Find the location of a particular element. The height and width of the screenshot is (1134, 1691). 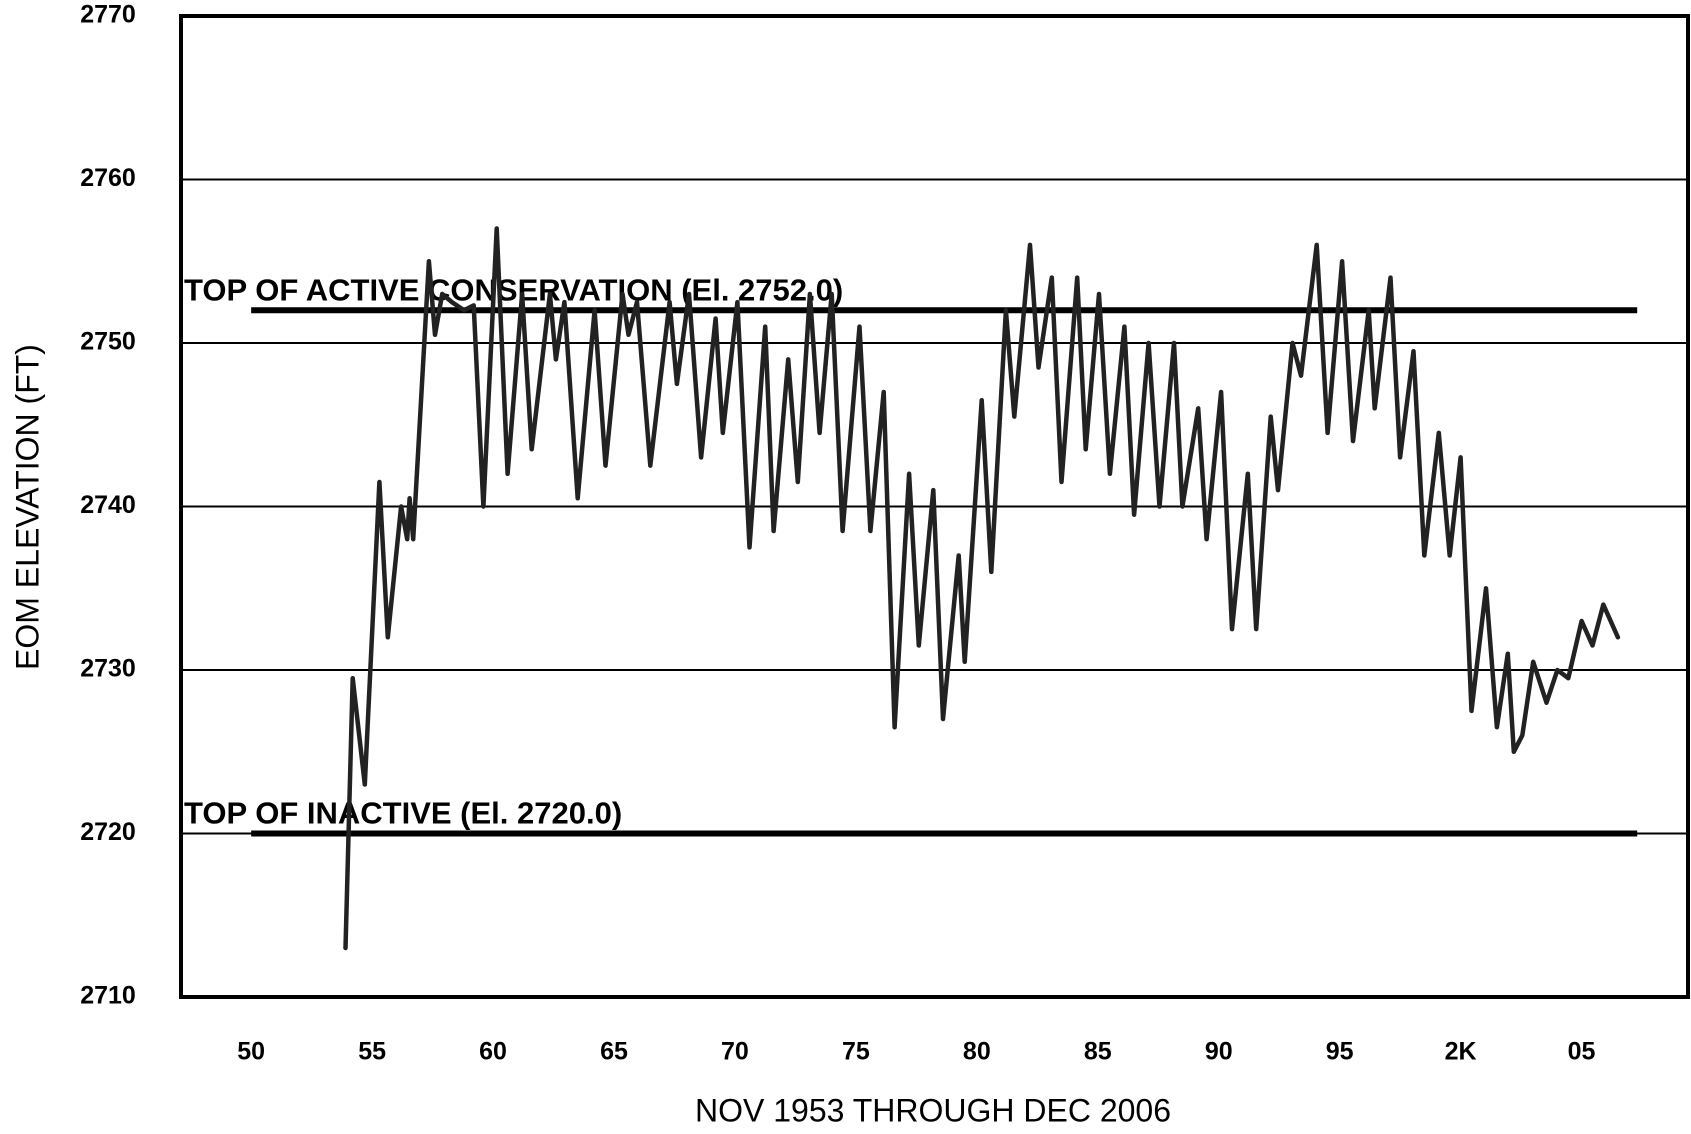

y-tick-label: 2710 is located at coordinates (108, 996).